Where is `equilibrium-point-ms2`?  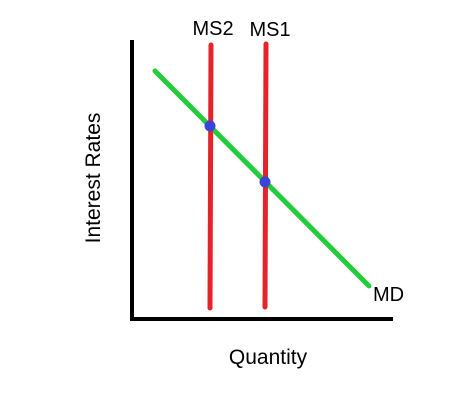 equilibrium-point-ms2 is located at coordinates (210, 126).